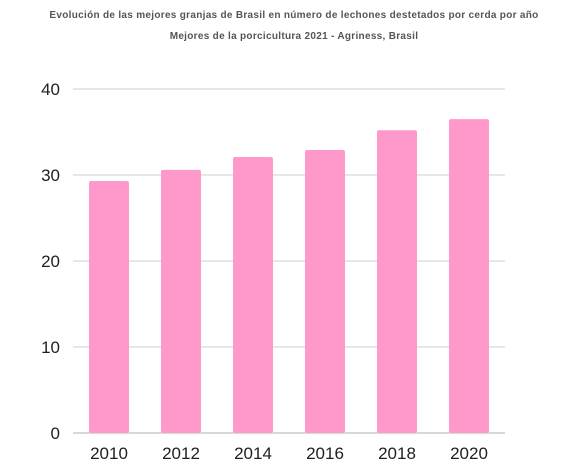 The image size is (588, 467). What do you see at coordinates (109, 453) in the screenshot?
I see `x-tick-label: 2010` at bounding box center [109, 453].